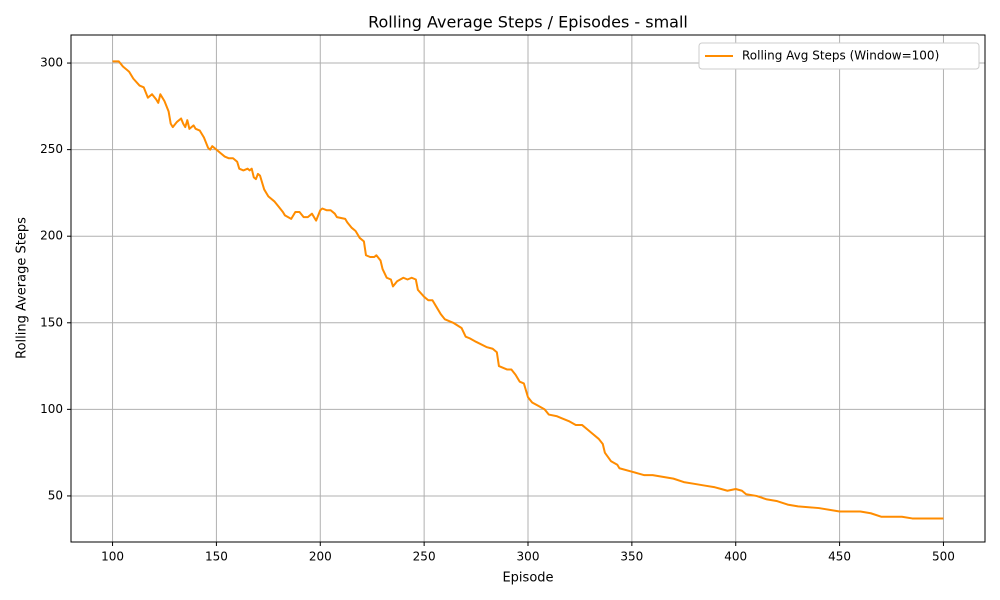 This screenshot has width=1000, height=600. What do you see at coordinates (51, 322) in the screenshot?
I see `y-tick-label: 150` at bounding box center [51, 322].